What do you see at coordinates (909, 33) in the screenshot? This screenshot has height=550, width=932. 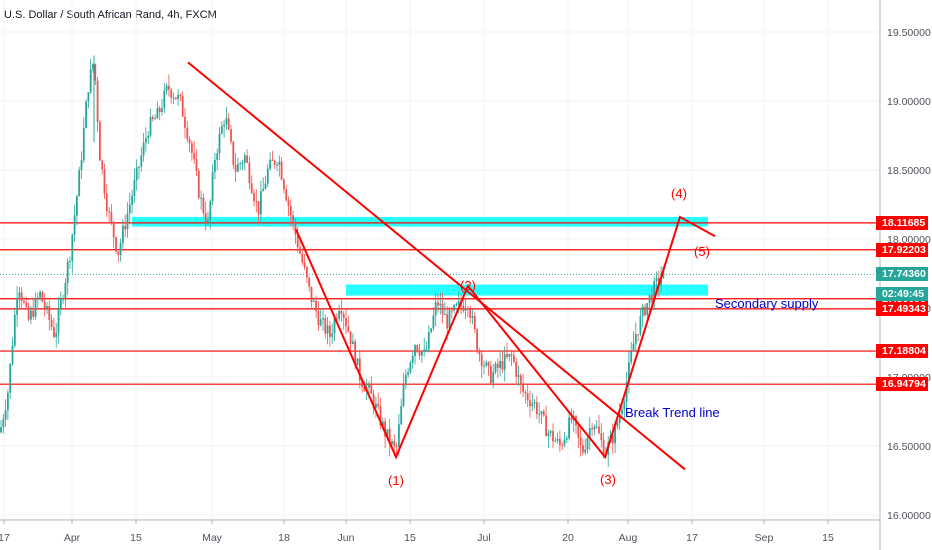 I see `price-tick-label: 19.50000` at bounding box center [909, 33].